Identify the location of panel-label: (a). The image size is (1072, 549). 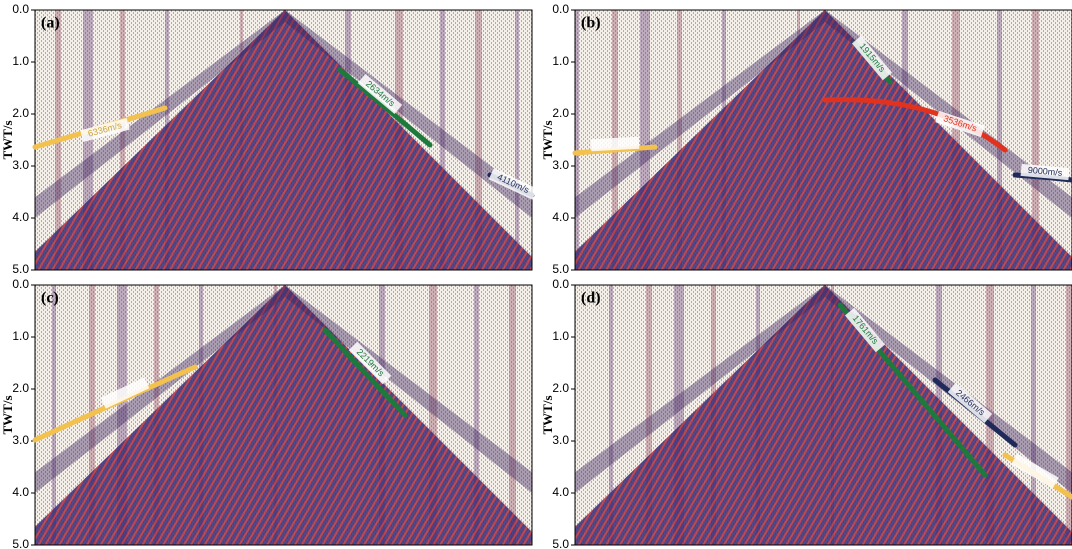
(50, 23).